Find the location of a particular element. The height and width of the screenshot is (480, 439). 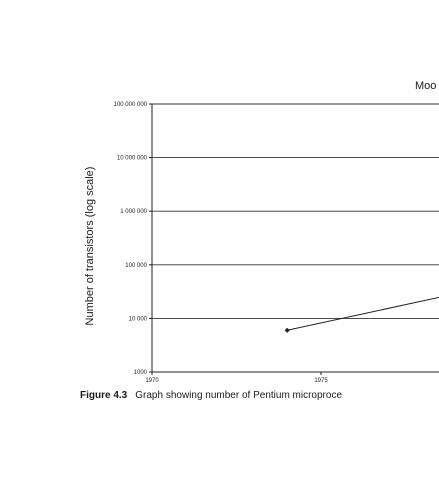

y-tick-label: 10 000 000 is located at coordinates (132, 159).